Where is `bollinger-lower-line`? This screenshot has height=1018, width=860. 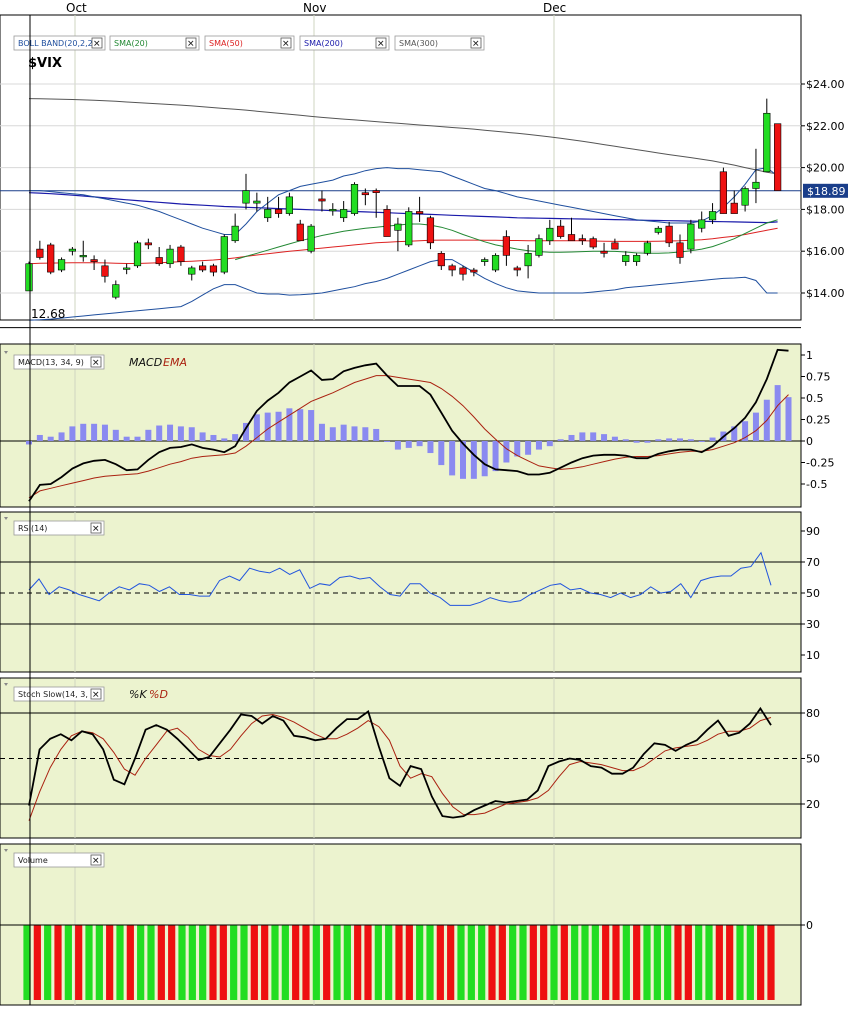
bollinger-lower-line is located at coordinates (403, 290).